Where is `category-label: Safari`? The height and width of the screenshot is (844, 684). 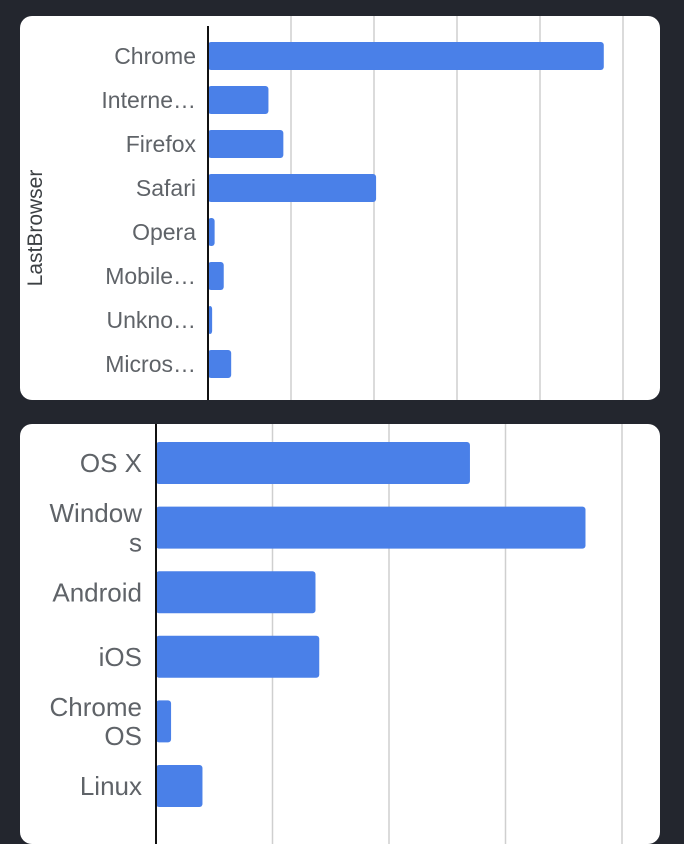 category-label: Safari is located at coordinates (166, 188).